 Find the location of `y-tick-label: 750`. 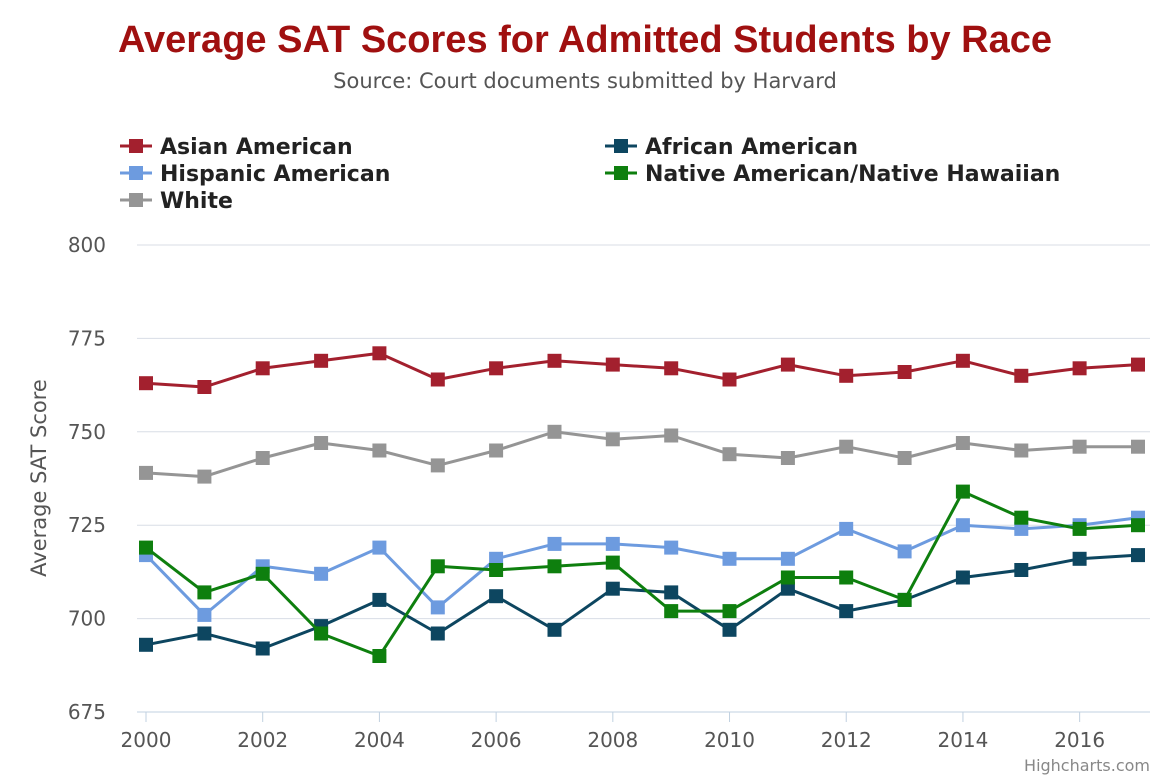

y-tick-label: 750 is located at coordinates (87, 432).